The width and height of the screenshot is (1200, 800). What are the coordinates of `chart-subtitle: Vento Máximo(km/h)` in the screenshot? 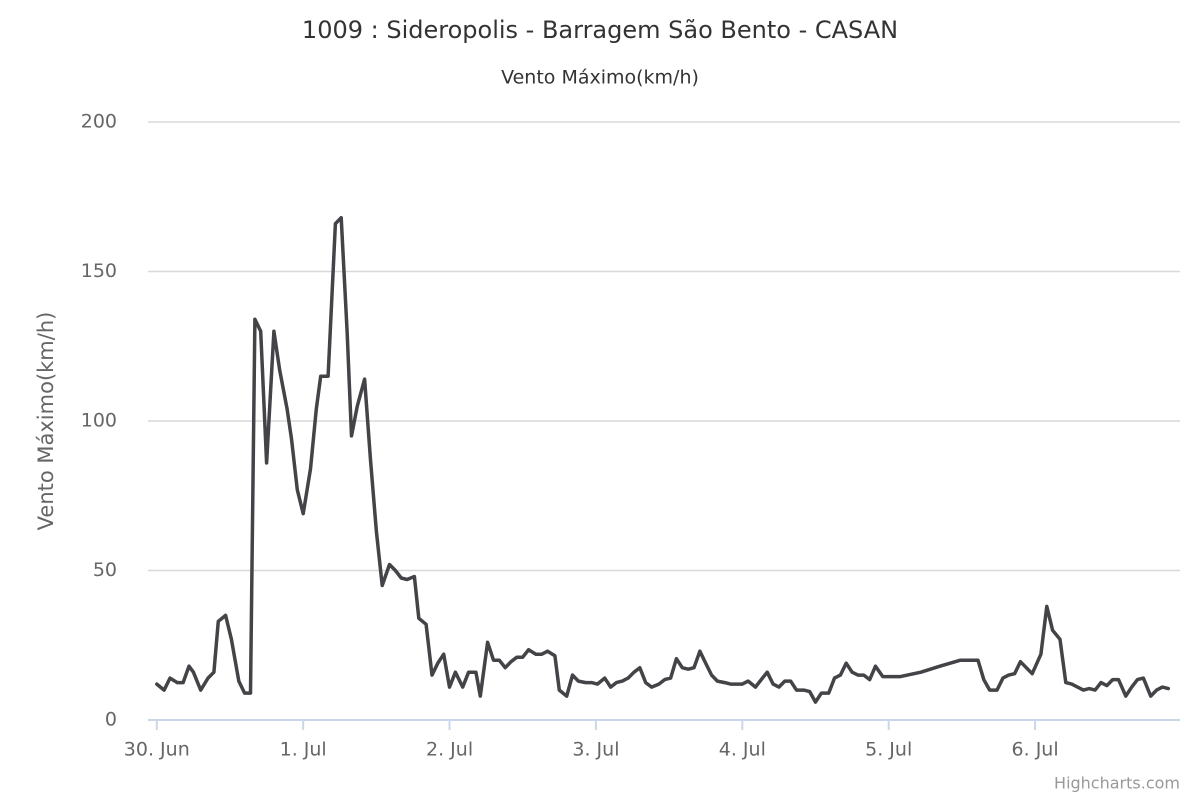 It's located at (600, 78).